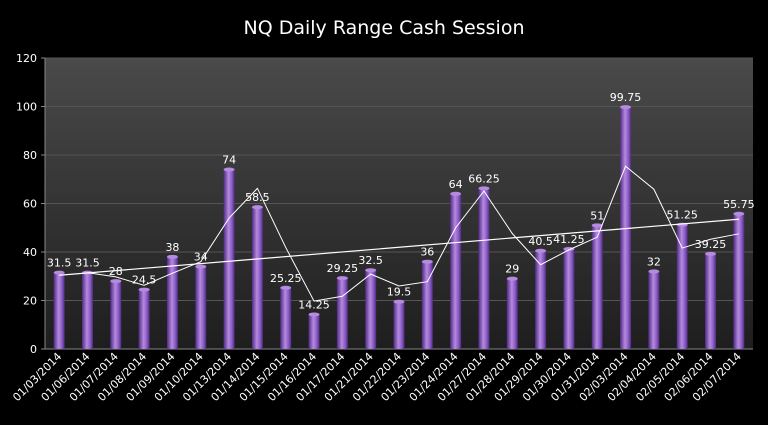 Image resolution: width=768 pixels, height=425 pixels. I want to click on data-label: 28, so click(116, 271).